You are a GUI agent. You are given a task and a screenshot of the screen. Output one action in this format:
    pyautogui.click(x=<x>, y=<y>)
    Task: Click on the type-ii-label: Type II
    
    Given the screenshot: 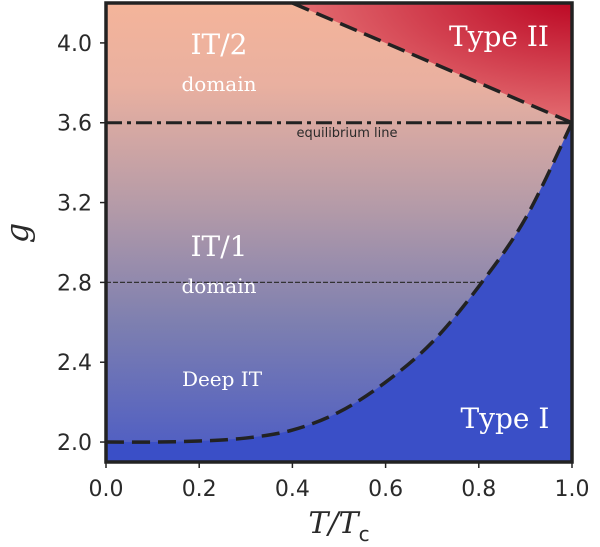 What is the action you would take?
    pyautogui.click(x=499, y=36)
    